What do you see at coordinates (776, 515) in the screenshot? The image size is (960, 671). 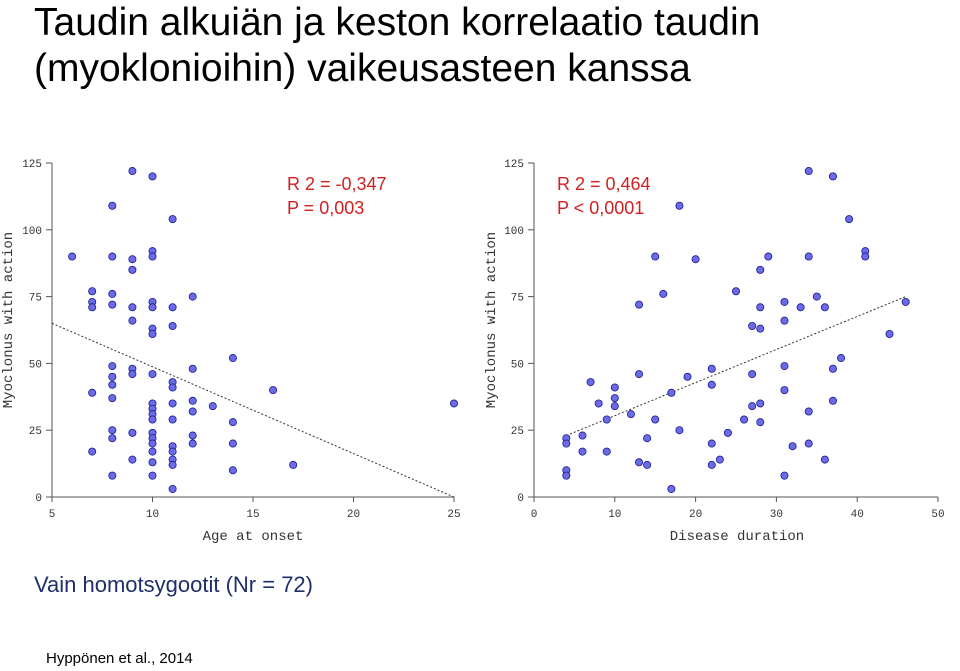 I see `x-tick-label: 30` at bounding box center [776, 515].